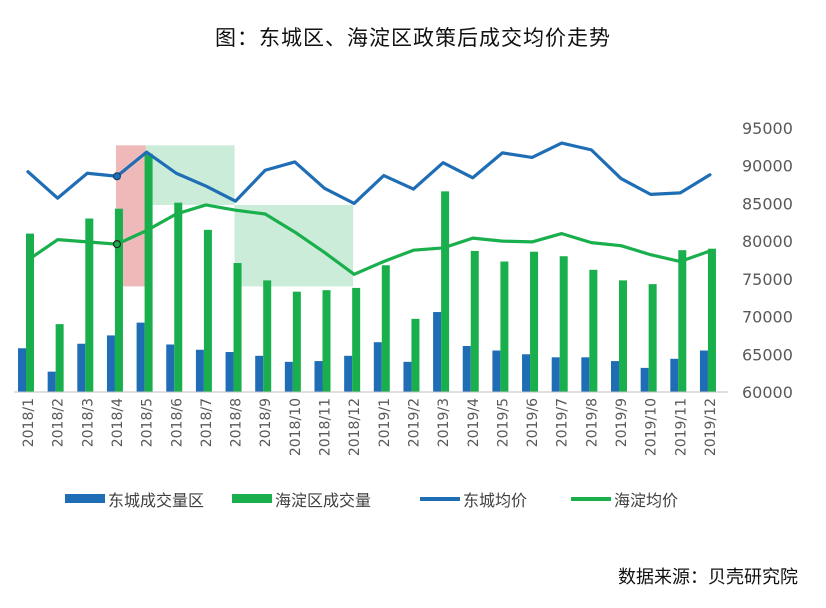 This screenshot has height=608, width=826. I want to click on data-source: 数据来源：贝壳研究院, so click(708, 577).